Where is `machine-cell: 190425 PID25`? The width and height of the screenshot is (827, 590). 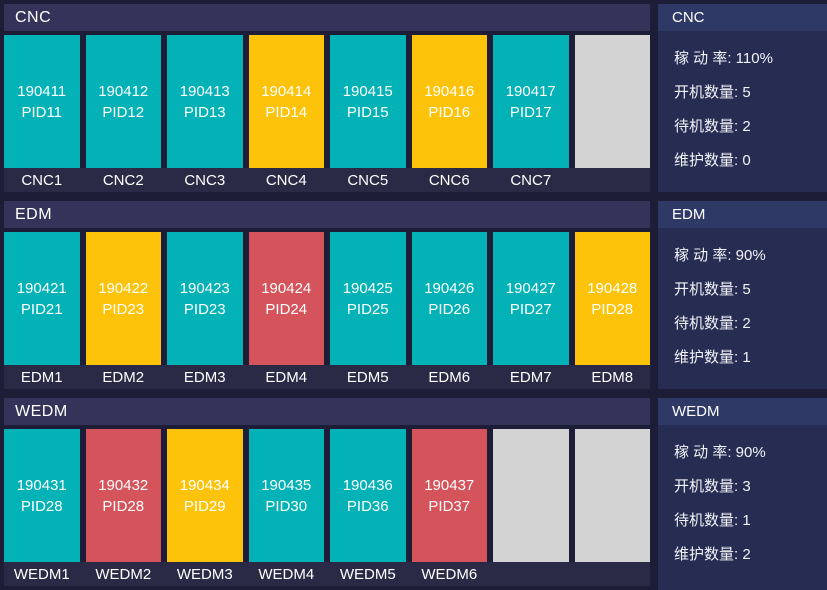
machine-cell: 190425 PID25 is located at coordinates (368, 298).